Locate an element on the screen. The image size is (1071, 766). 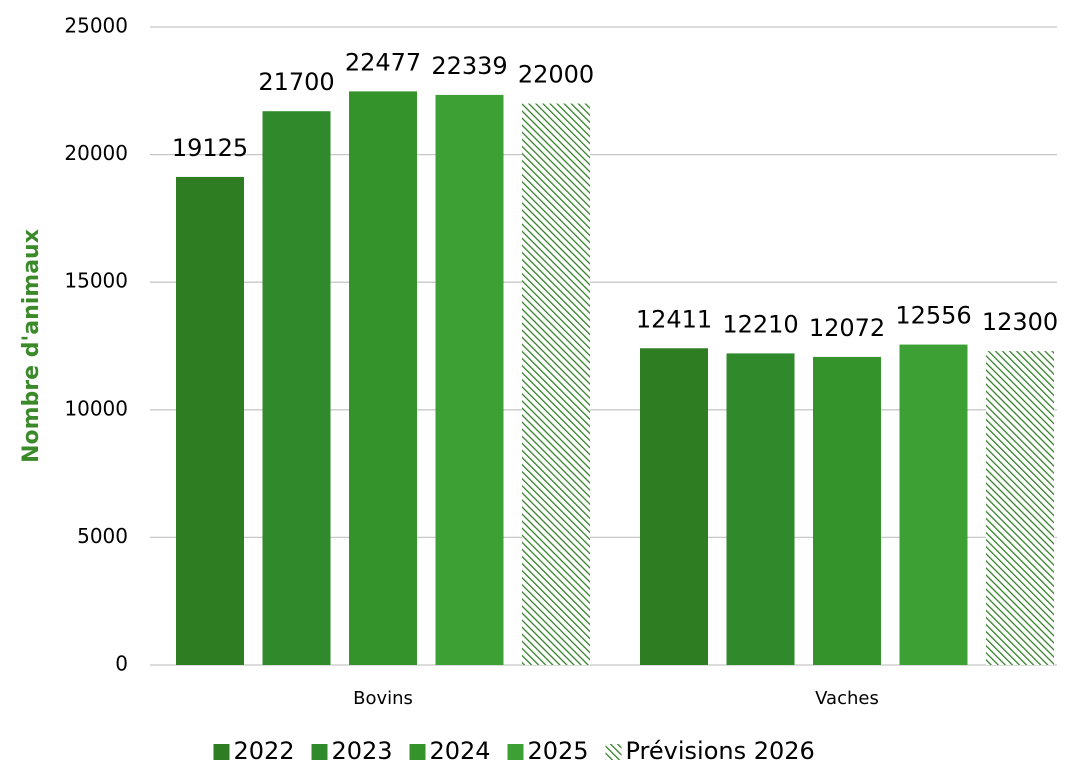
data-label: 12072 is located at coordinates (847, 328).